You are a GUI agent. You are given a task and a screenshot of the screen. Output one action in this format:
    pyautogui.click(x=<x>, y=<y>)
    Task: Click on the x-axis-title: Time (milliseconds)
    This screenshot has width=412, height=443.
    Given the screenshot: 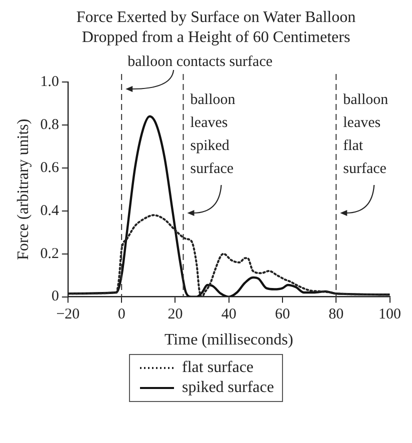 What is the action you would take?
    pyautogui.click(x=229, y=340)
    